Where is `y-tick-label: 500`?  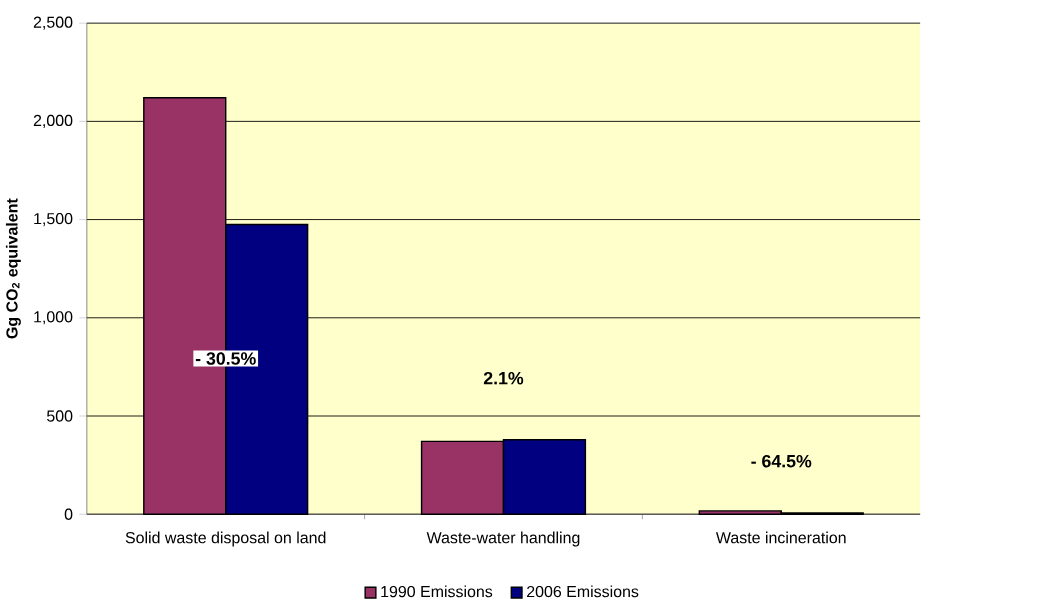 y-tick-label: 500 is located at coordinates (60, 416).